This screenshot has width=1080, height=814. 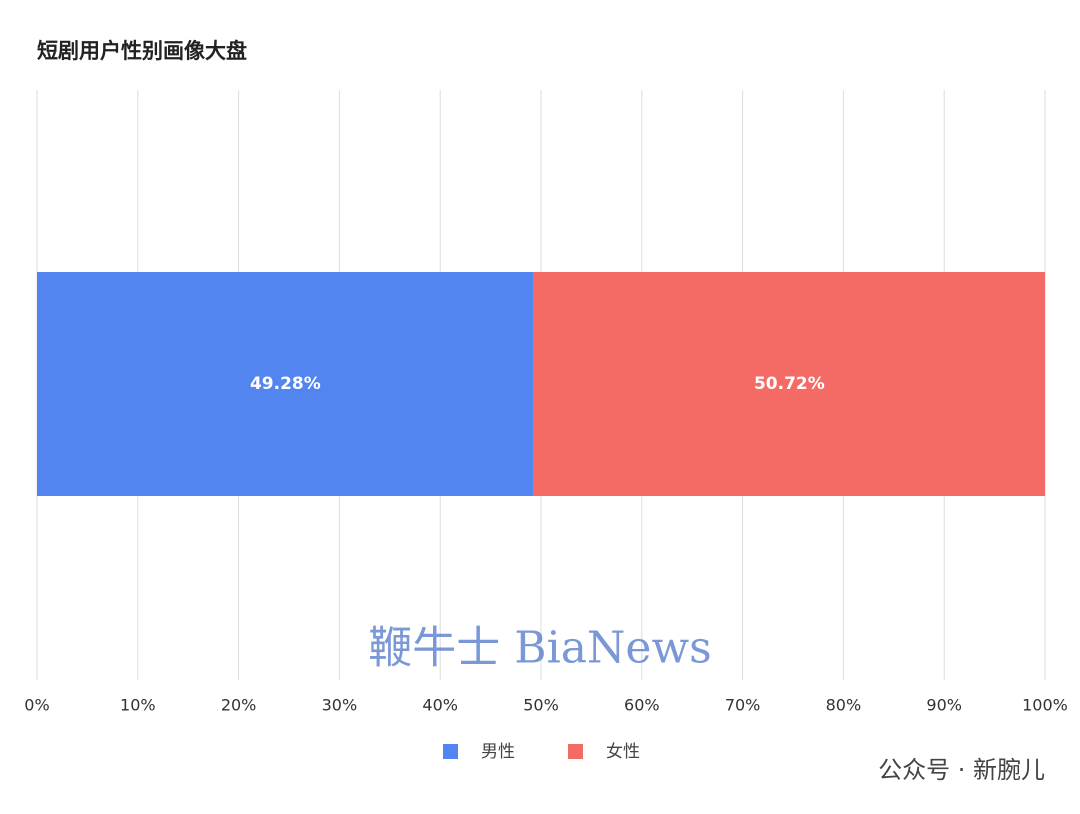 I want to click on x-tick-label: 20%, so click(x=239, y=705).